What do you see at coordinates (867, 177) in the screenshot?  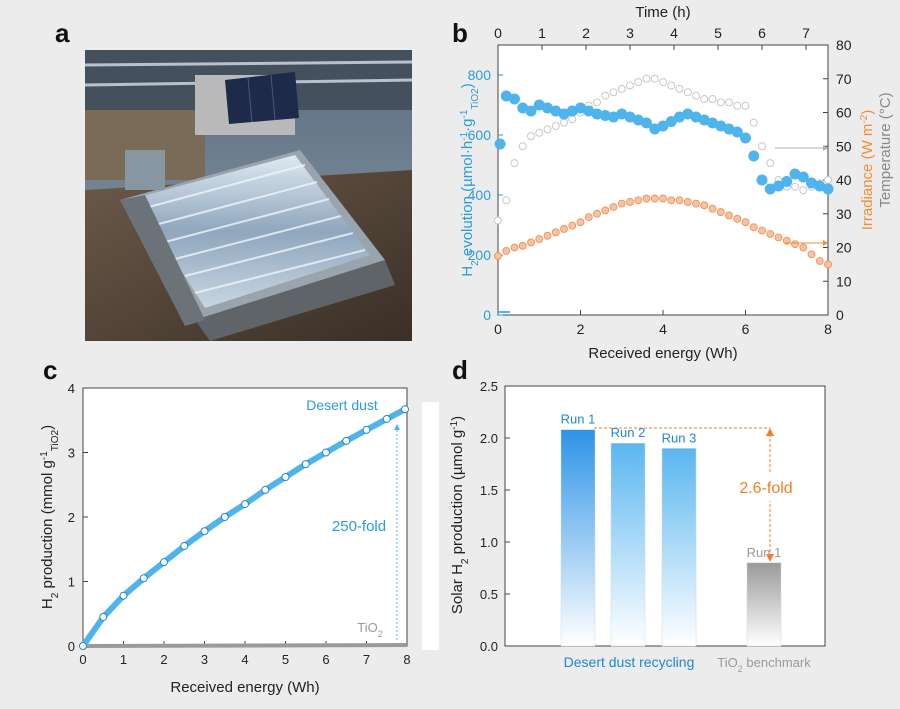 I see `panel-b-y2label-irr-main: Irradiance (W m` at bounding box center [867, 177].